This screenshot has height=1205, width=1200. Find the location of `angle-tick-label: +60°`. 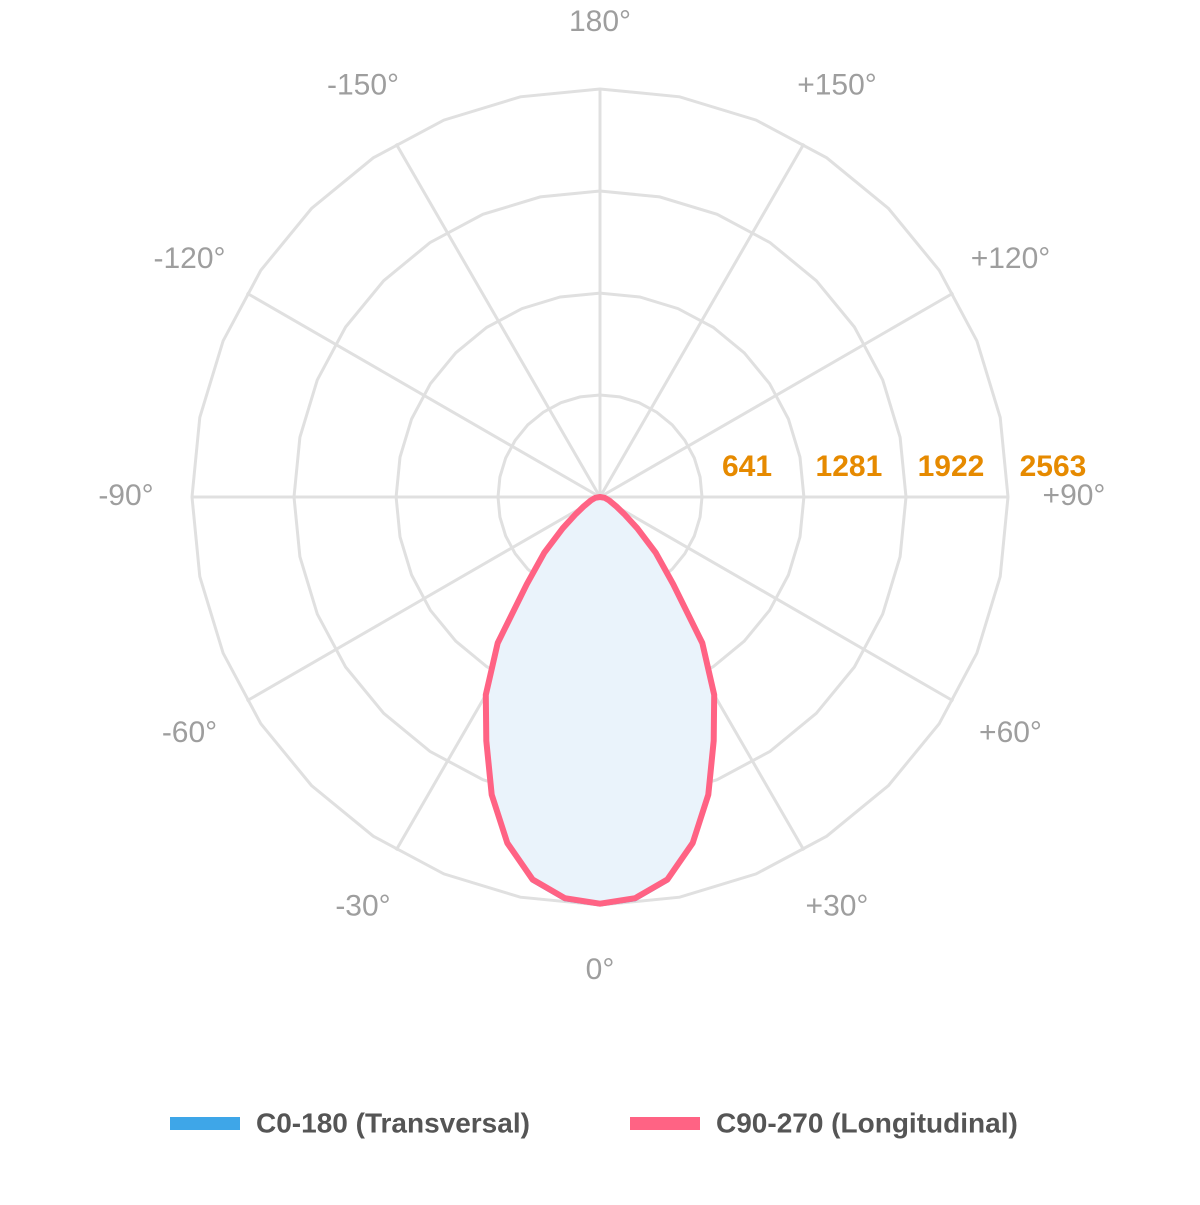

angle-tick-label: +60° is located at coordinates (1010, 732).